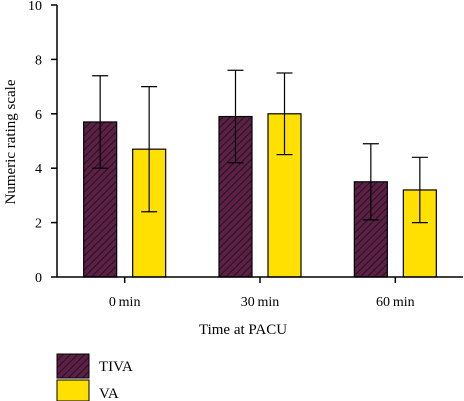 Image resolution: width=464 pixels, height=401 pixels. Describe the element at coordinates (38, 115) in the screenshot. I see `y-tick-label: 6` at that location.